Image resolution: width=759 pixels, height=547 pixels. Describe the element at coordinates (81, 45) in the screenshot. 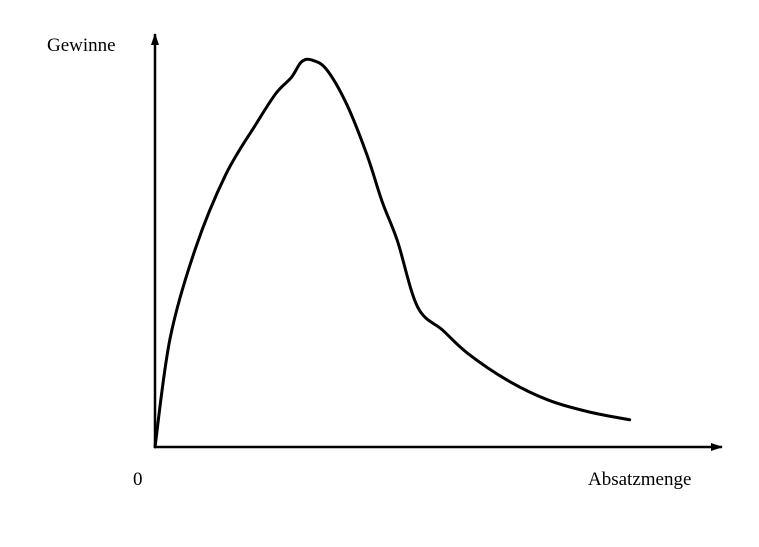

I see `y-axis-label: Gewinne` at that location.